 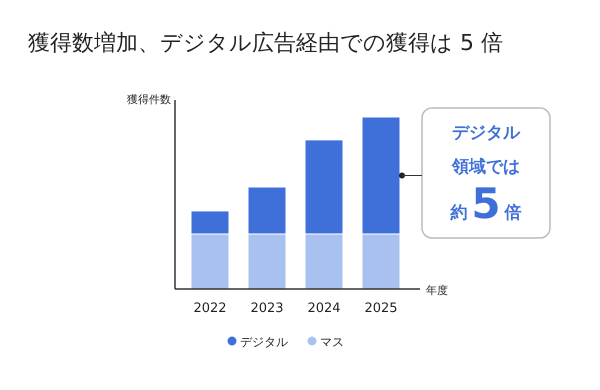 What do you see at coordinates (332, 342) in the screenshot?
I see `legend-label: マス` at bounding box center [332, 342].